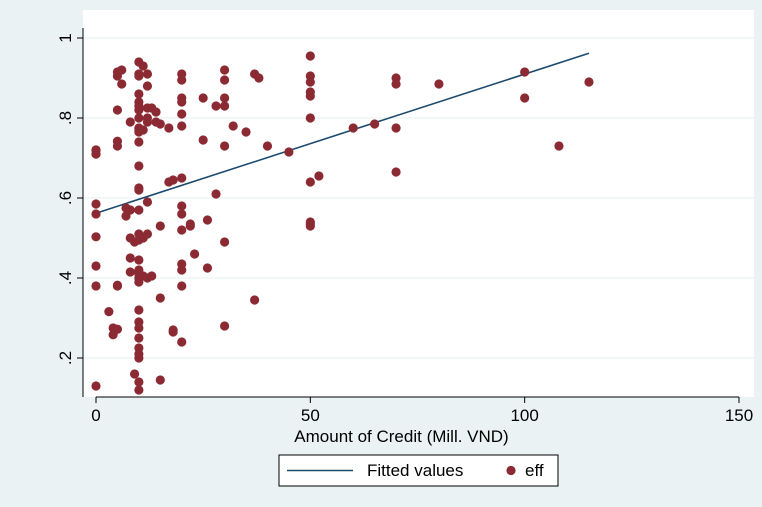  Describe the element at coordinates (310, 415) in the screenshot. I see `x-tick-label-50: 50` at that location.